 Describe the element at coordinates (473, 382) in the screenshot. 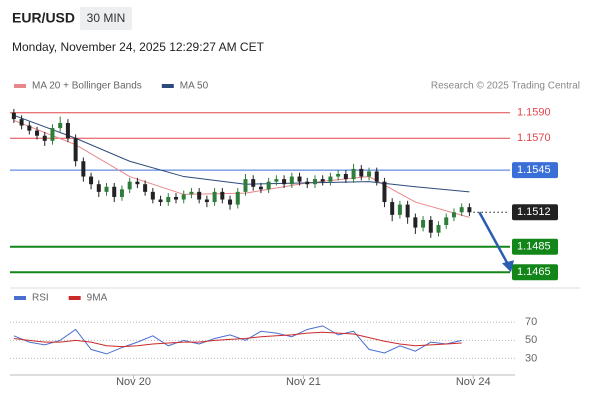

I see `x-tick-label: Nov 24` at that location.